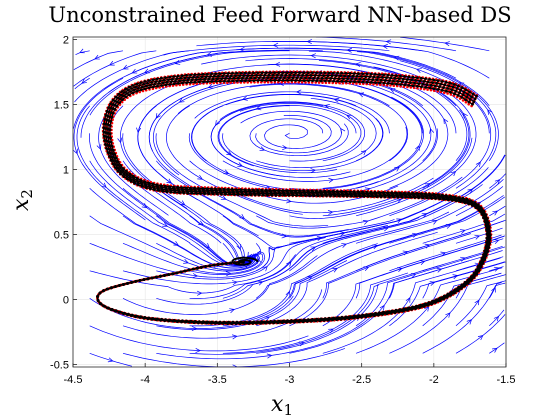  What do you see at coordinates (365, 222) in the screenshot?
I see `streamline-arrow` at bounding box center [365, 222].